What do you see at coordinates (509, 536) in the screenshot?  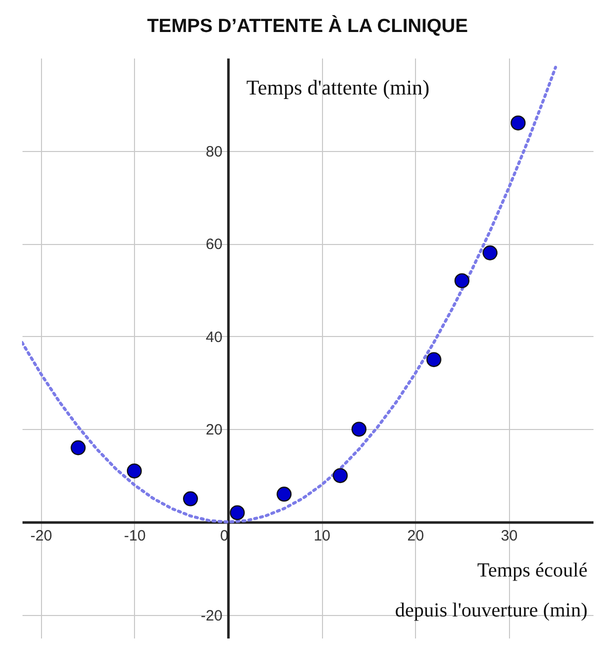 I see `x-tick-label: 30` at bounding box center [509, 536].